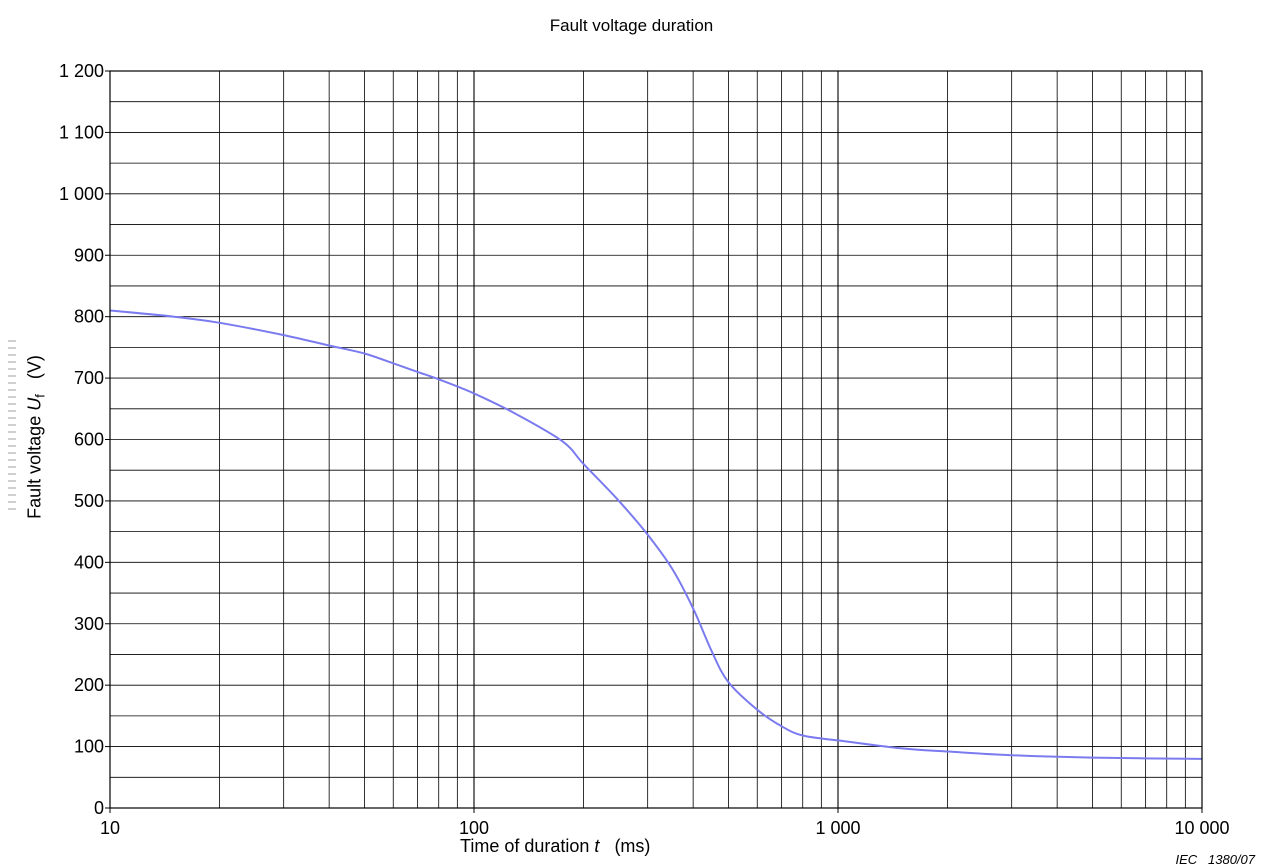 This screenshot has width=1263, height=868. I want to click on x-axis-label-unit: (ms), so click(632, 846).